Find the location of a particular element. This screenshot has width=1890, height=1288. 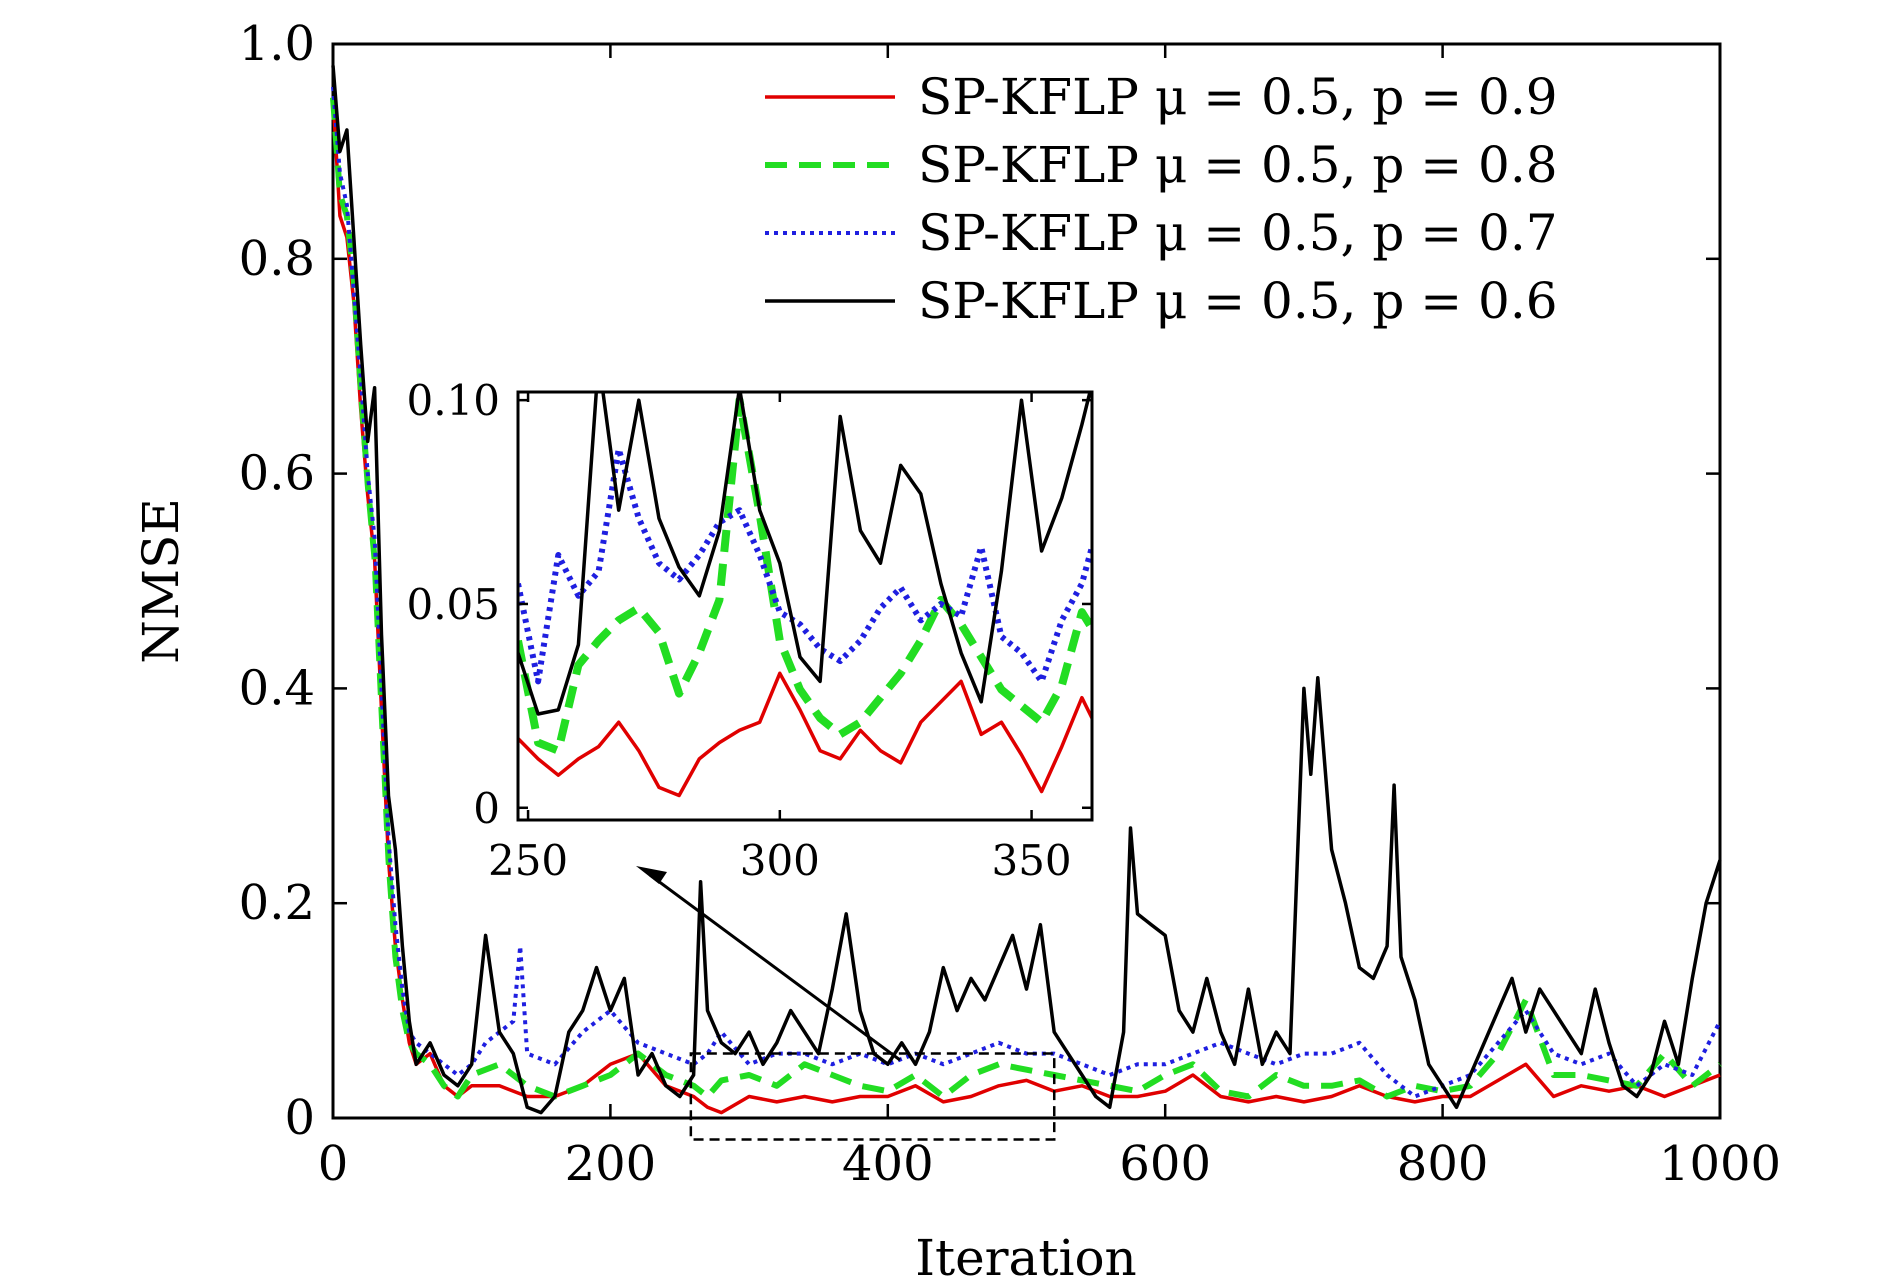

inset-y-tick-label: 0.10 is located at coordinates (453, 400).